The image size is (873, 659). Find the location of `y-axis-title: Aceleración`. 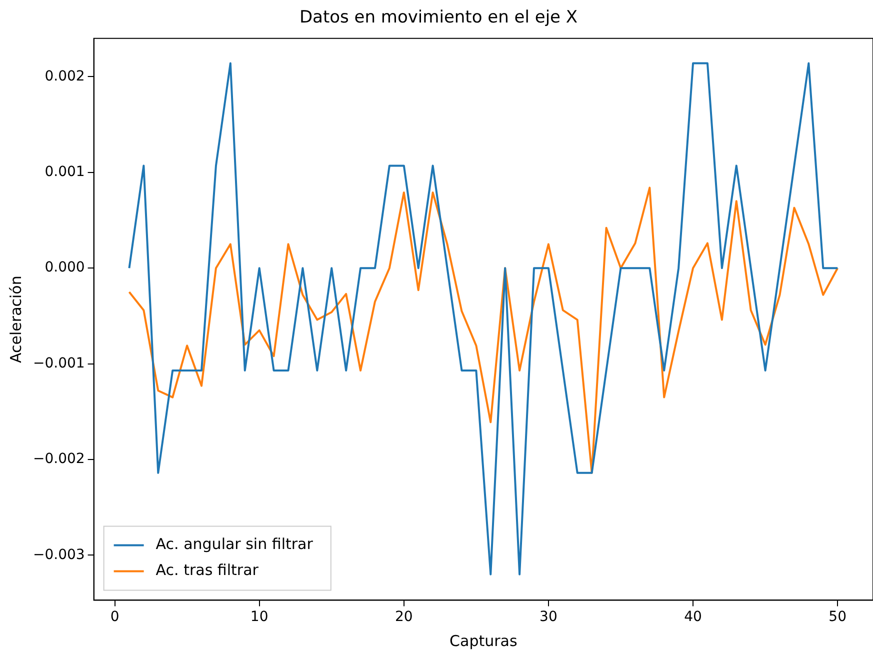

y-axis-title: Aceleración is located at coordinates (15, 319).